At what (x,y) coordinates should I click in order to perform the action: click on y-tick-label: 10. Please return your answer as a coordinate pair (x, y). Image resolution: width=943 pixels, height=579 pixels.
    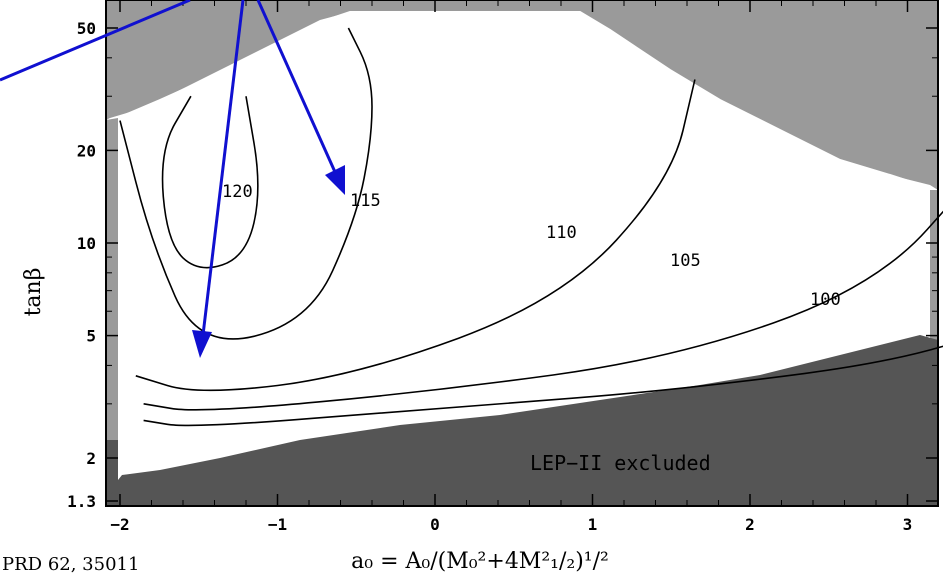
    Looking at the image, I should click on (86, 243).